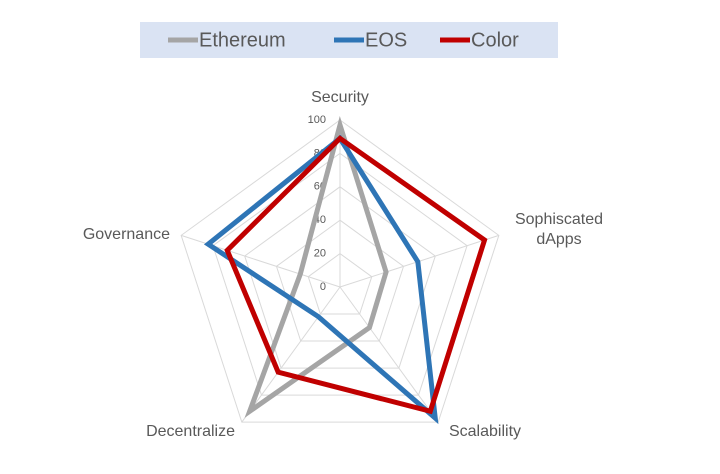 Image resolution: width=720 pixels, height=474 pixels. I want to click on category-label: Sophiscated dApps, so click(559, 229).